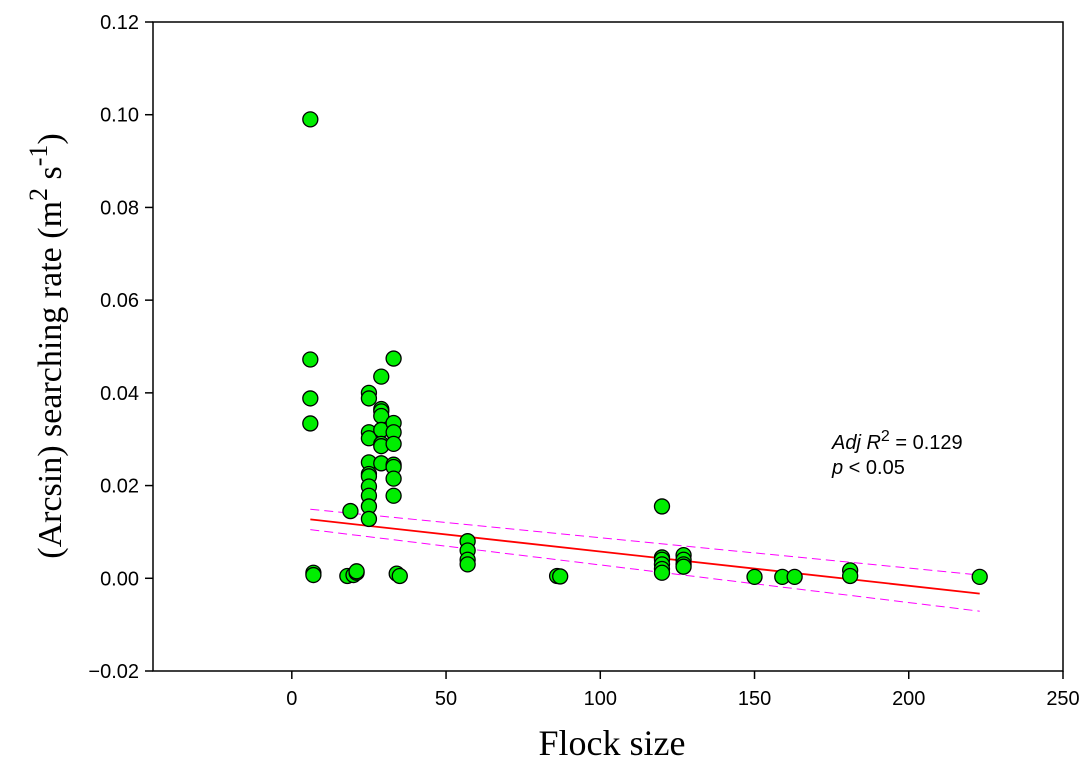 This screenshot has height=763, width=1091. What do you see at coordinates (38, 194) in the screenshot?
I see `y-axis-title-sup1: 2` at bounding box center [38, 194].